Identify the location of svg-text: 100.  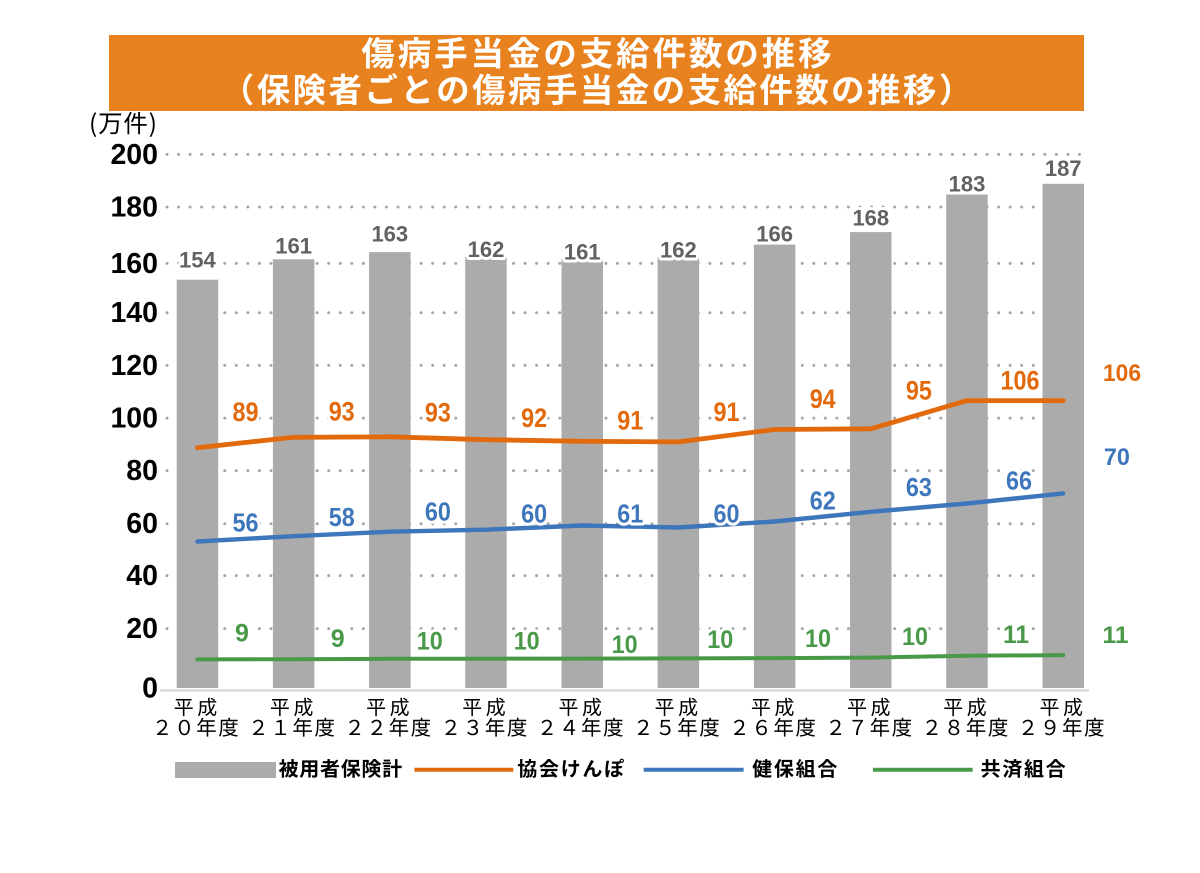
(134, 419).